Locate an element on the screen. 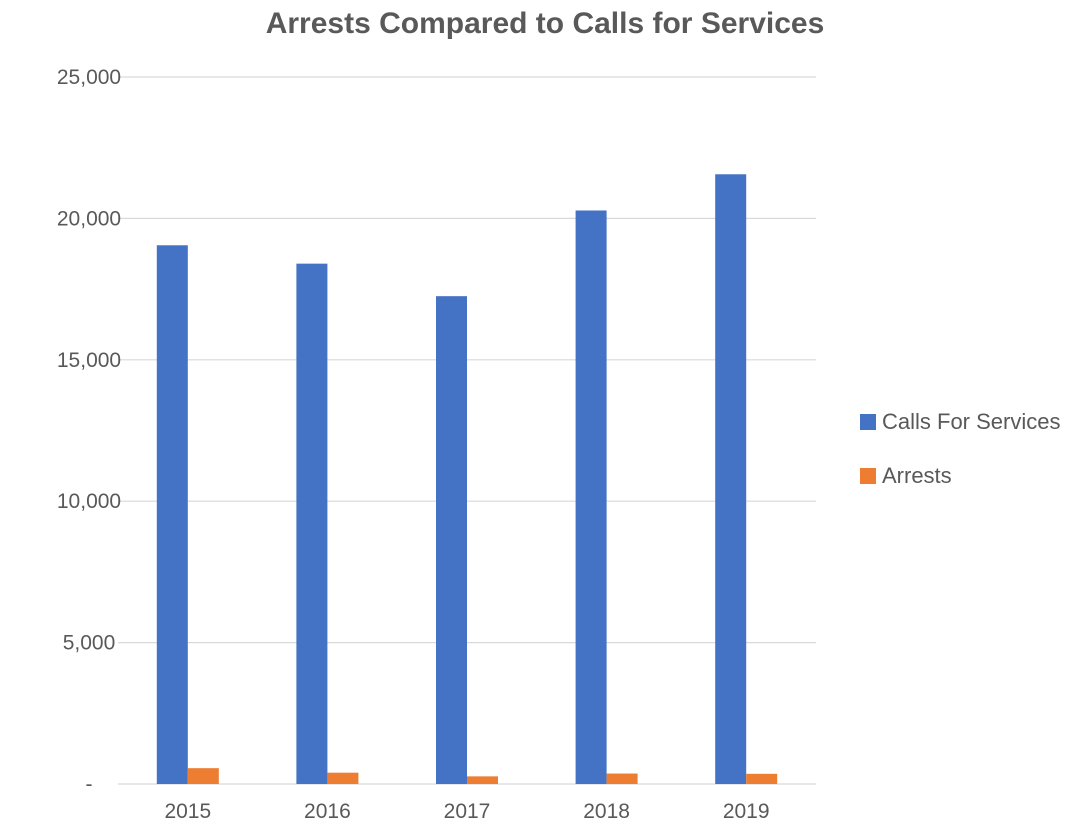 The width and height of the screenshot is (1089, 834). x-tick-label: 2017 is located at coordinates (467, 811).